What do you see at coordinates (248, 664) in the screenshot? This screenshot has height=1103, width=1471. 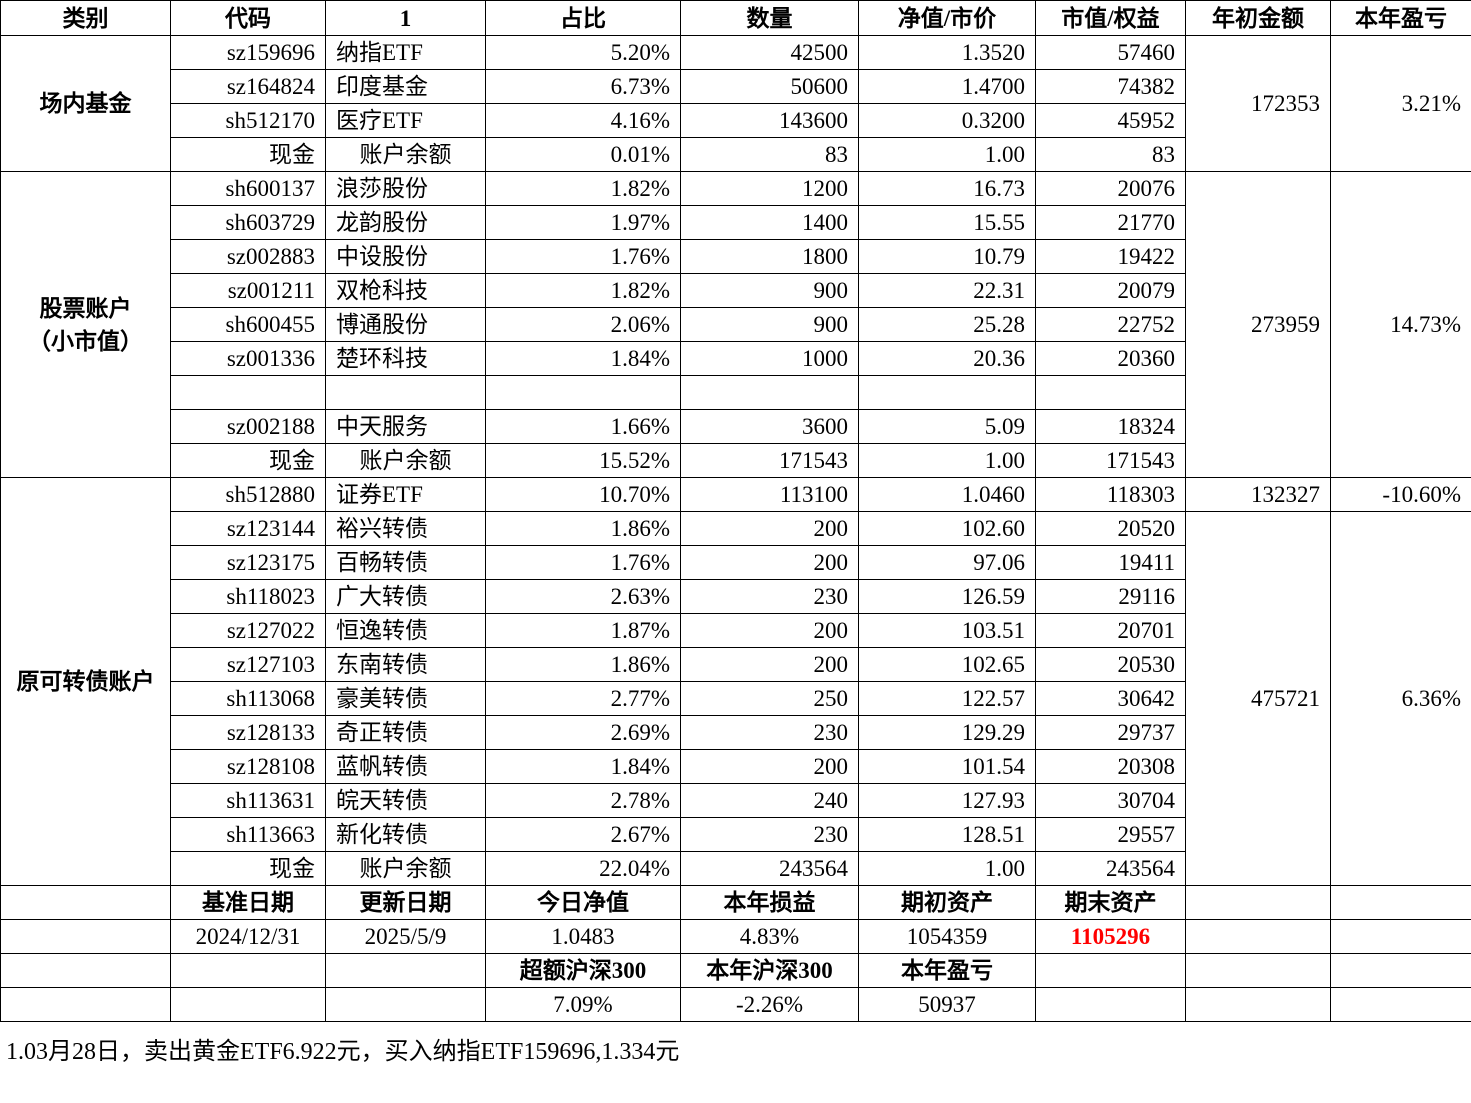 I see `cell-code: sz127103` at bounding box center [248, 664].